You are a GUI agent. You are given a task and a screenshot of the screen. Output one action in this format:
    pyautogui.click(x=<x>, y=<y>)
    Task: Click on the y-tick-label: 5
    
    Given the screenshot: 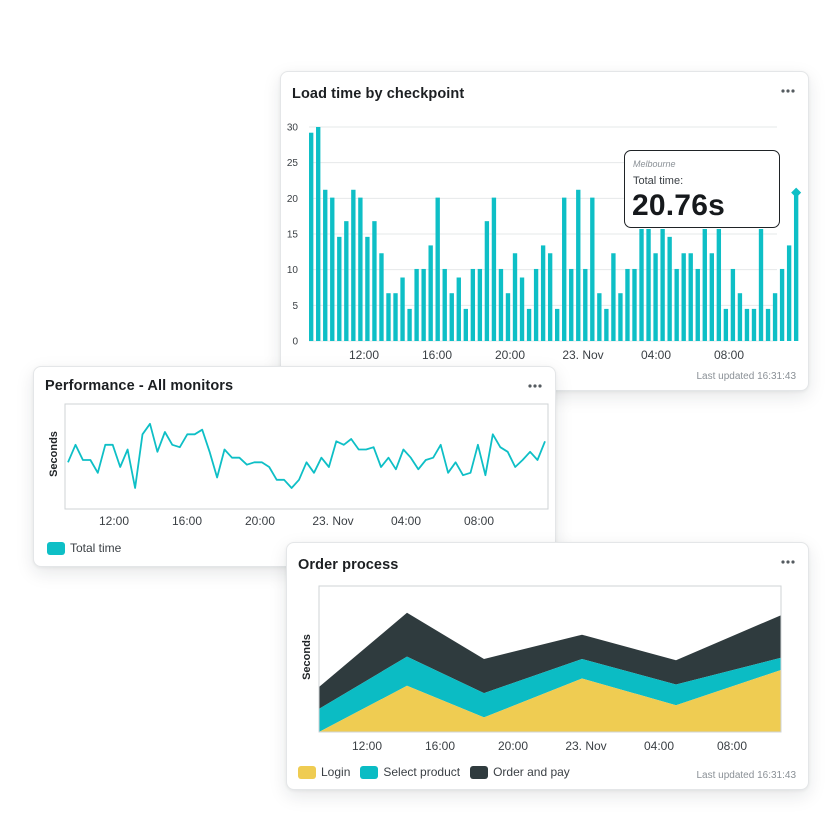 What is the action you would take?
    pyautogui.click(x=295, y=306)
    